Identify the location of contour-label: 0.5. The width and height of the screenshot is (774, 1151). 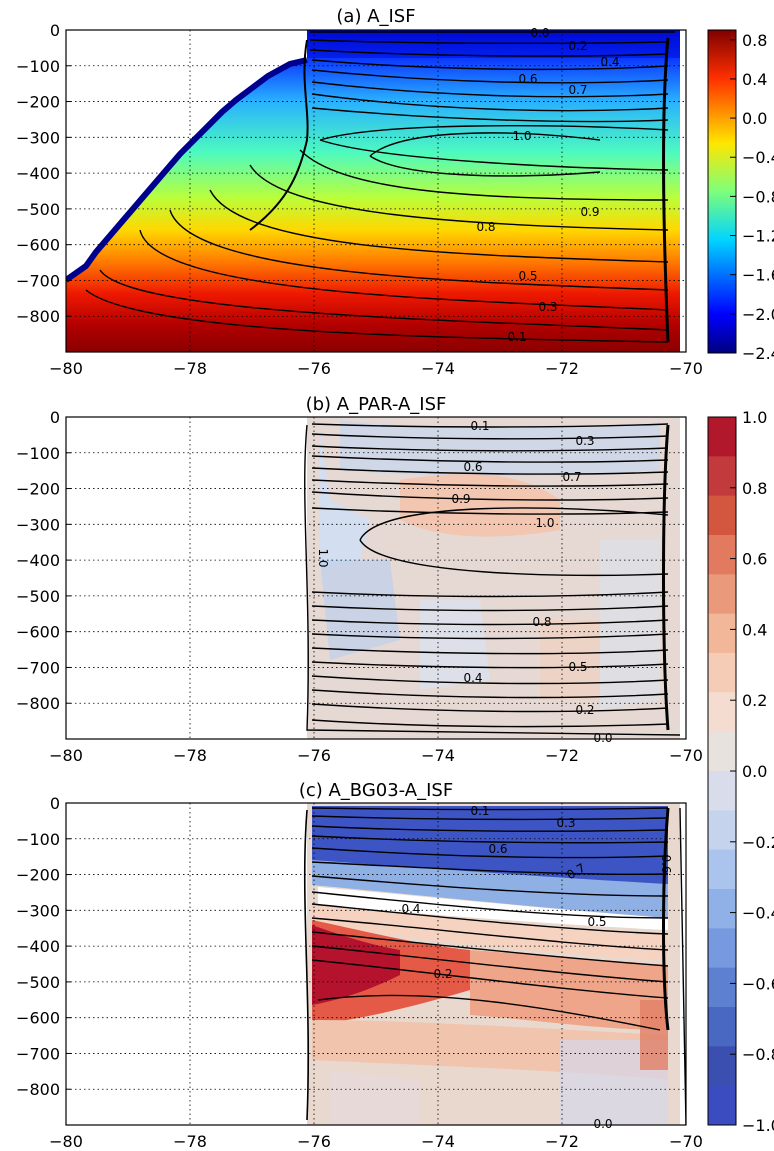
(527, 276).